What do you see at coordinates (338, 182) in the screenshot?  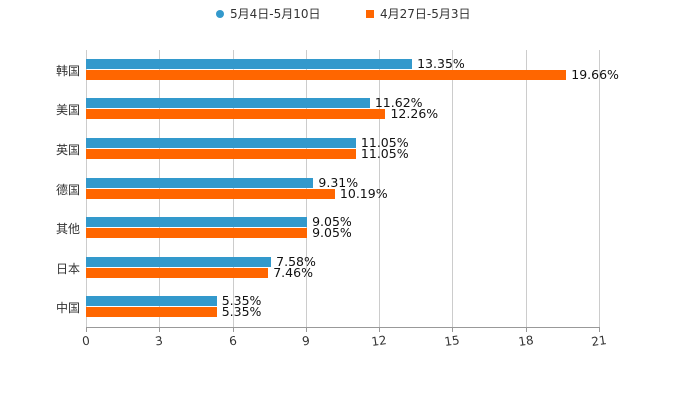 I see `bar-value-label: 9.31%` at bounding box center [338, 182].